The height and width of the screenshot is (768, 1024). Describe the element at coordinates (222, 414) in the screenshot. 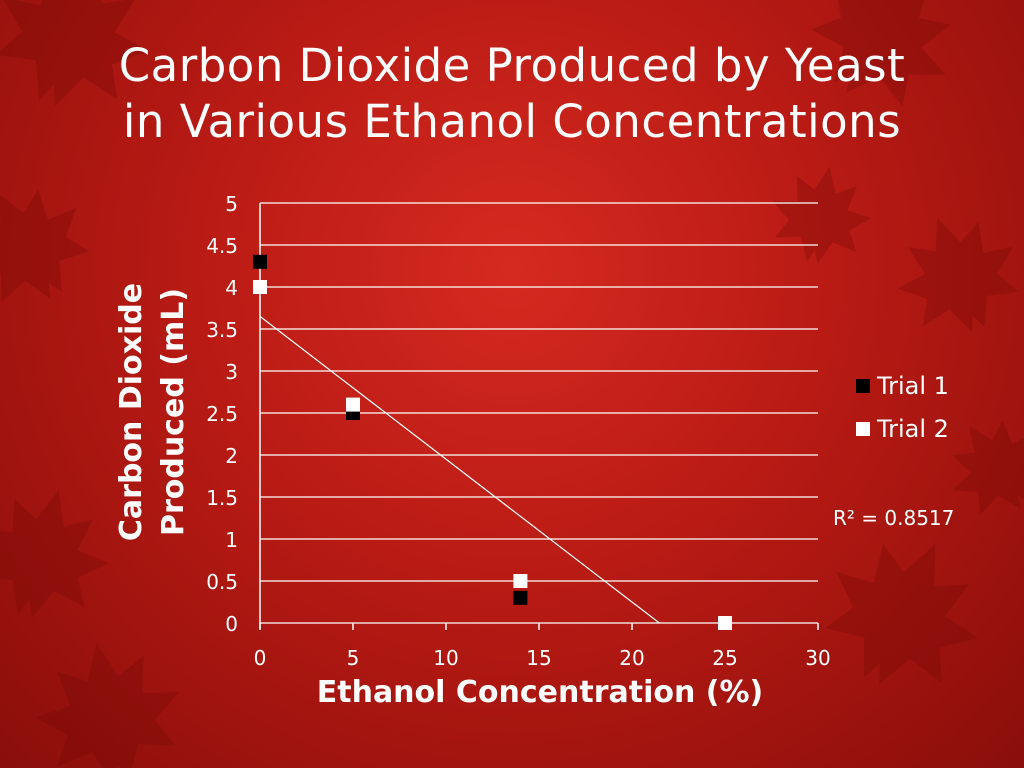

I see `y-tick-label: 2.5` at that location.